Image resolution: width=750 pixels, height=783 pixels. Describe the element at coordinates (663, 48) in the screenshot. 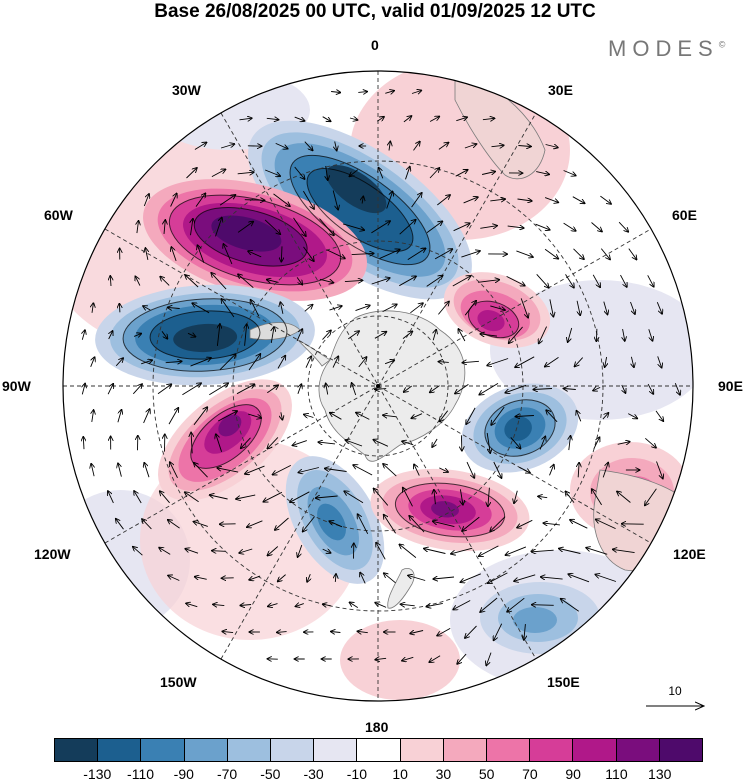

I see `brand-text: MODES` at that location.